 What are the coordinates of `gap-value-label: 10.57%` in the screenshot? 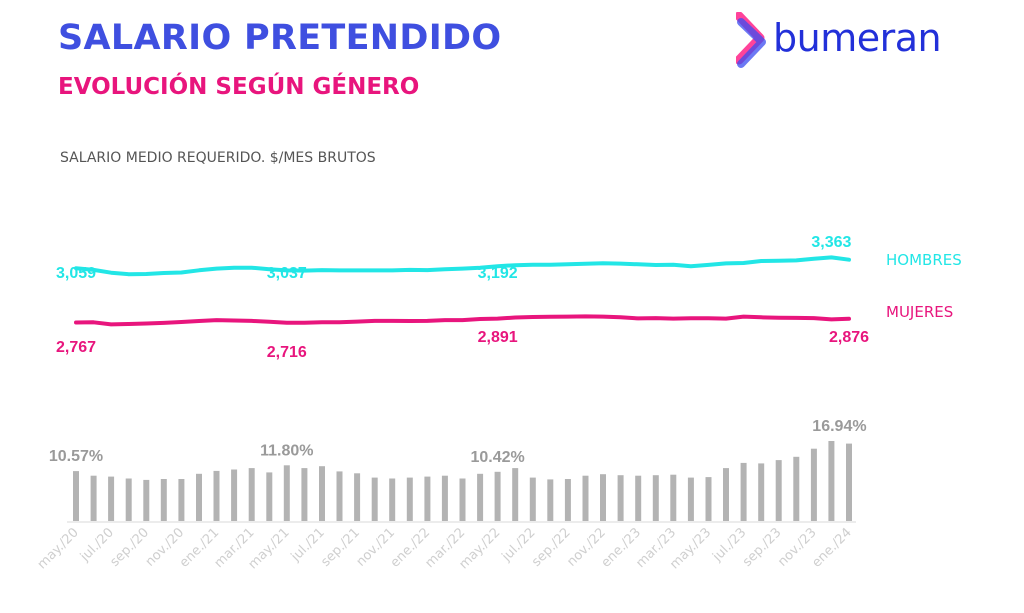 It's located at (76, 456).